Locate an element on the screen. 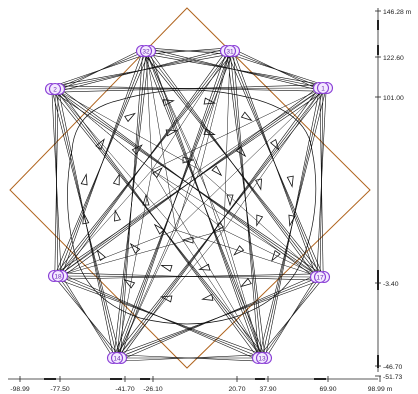 This screenshot has width=418, height=394. node-label: 18 is located at coordinates (58, 277).